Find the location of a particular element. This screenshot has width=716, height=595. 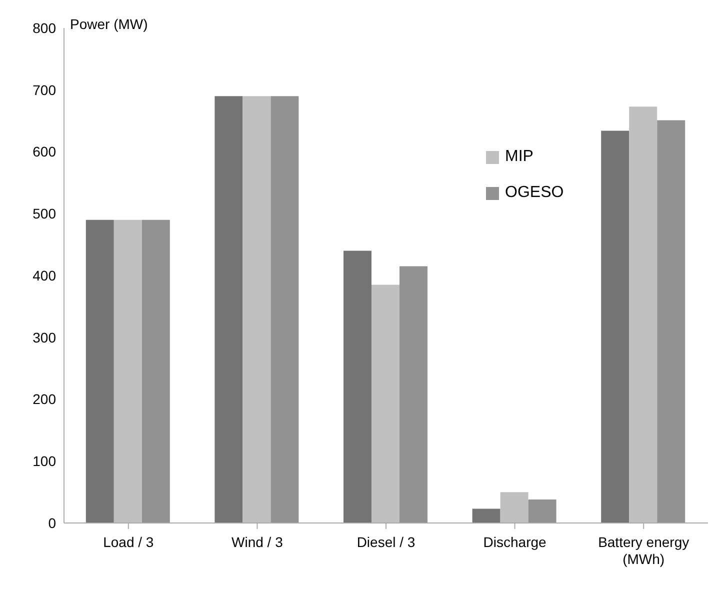

x-tick-label: Diesel / 3 is located at coordinates (386, 542).